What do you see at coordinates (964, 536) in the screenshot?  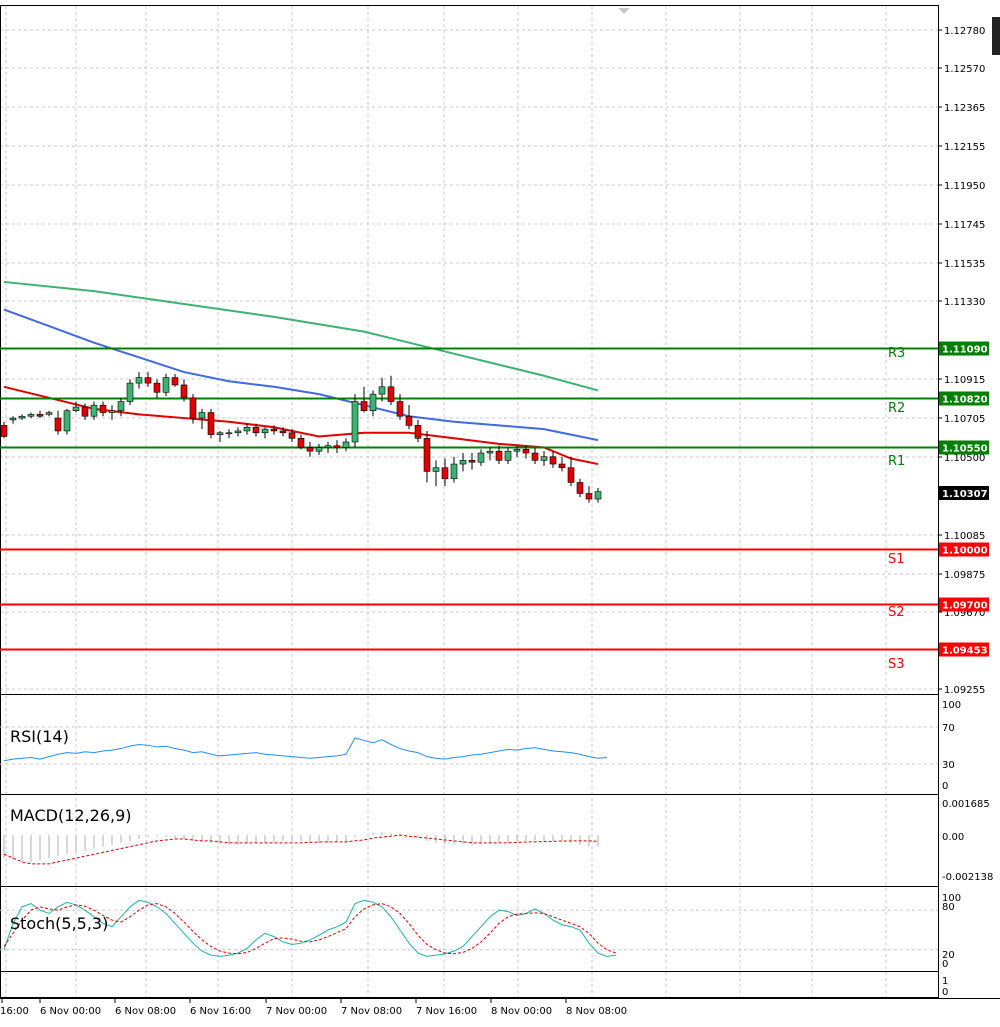 I see `price-tick-label: 1.10085` at bounding box center [964, 536].